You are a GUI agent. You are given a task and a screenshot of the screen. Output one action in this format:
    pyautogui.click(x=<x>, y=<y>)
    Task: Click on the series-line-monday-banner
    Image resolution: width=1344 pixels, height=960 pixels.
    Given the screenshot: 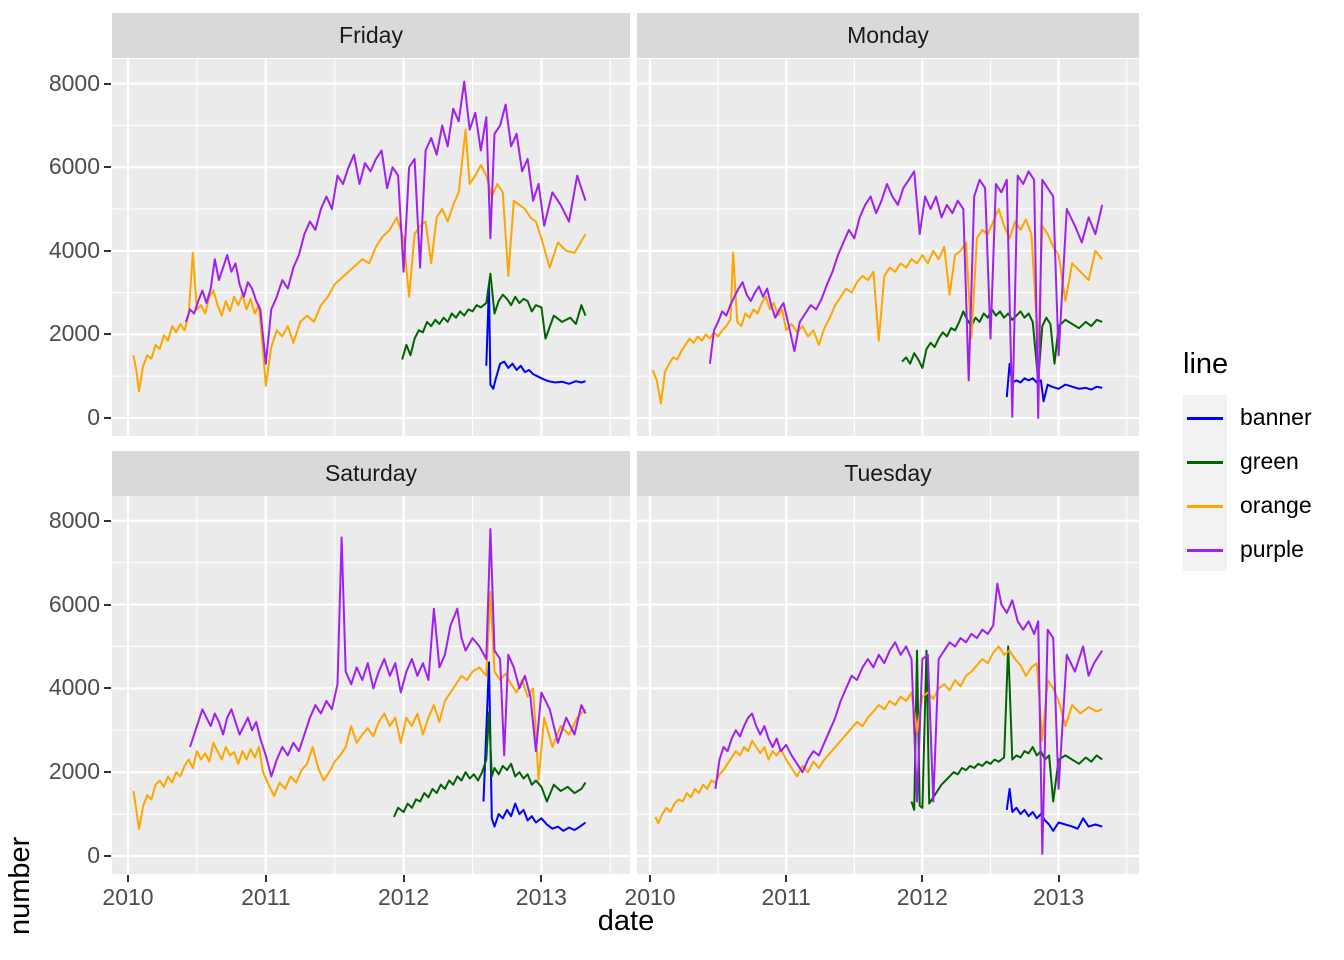 What is the action you would take?
    pyautogui.click(x=1054, y=382)
    